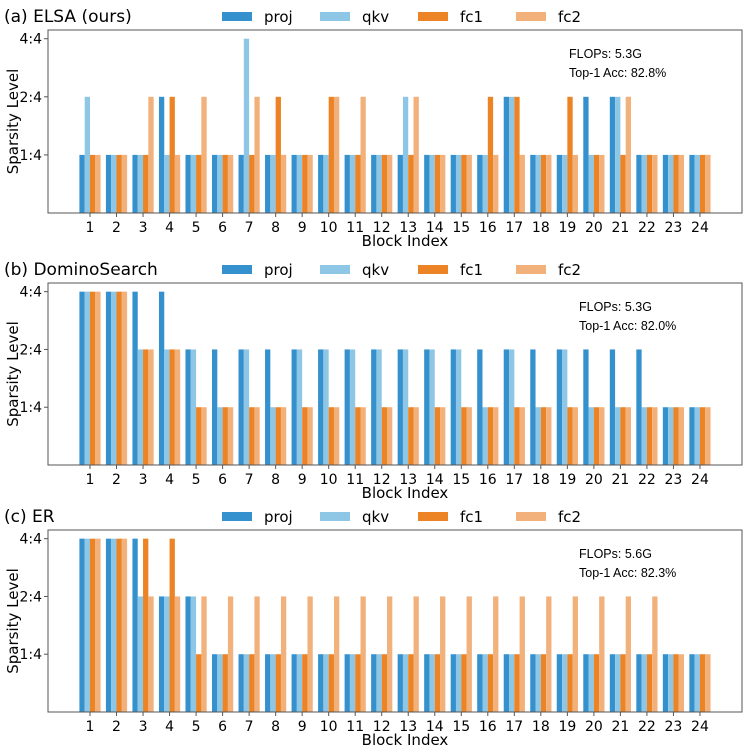 This screenshot has width=747, height=749. I want to click on x-tick-label: 15, so click(461, 480).